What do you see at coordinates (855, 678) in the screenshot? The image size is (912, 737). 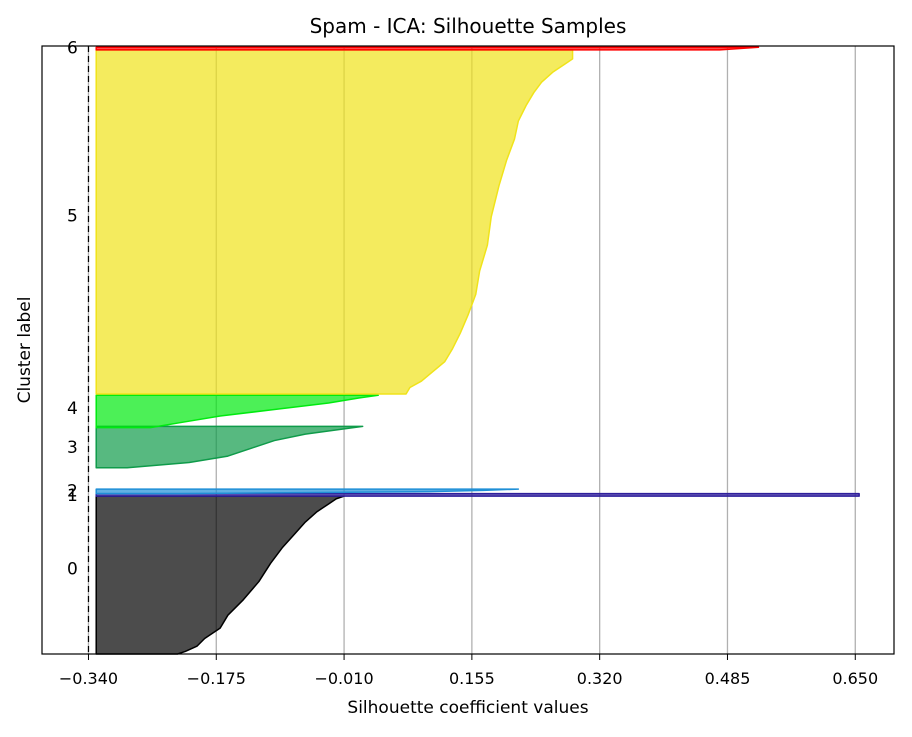 I see `x-tick-label: 0.650` at bounding box center [855, 678].